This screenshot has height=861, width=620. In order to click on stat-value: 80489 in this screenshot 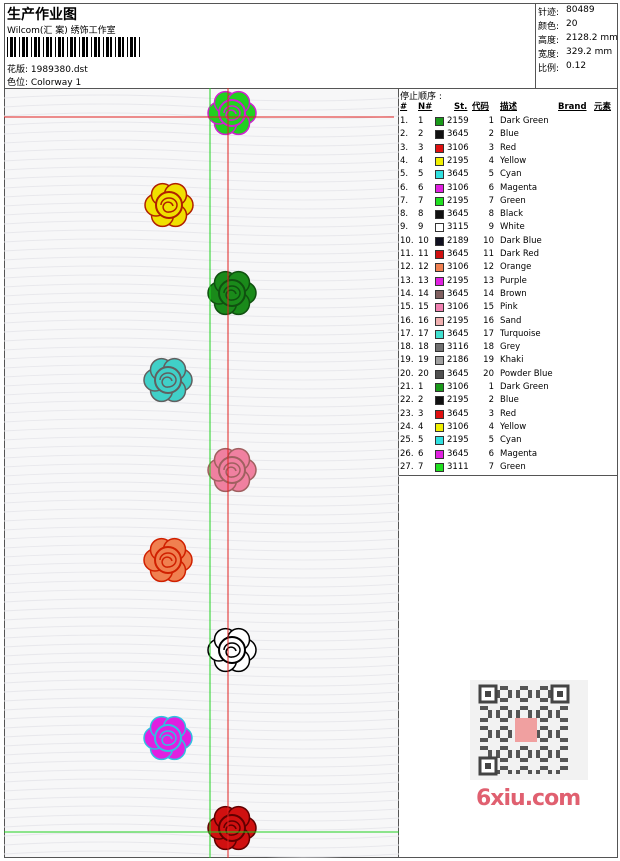, I will do `click(580, 10)`.